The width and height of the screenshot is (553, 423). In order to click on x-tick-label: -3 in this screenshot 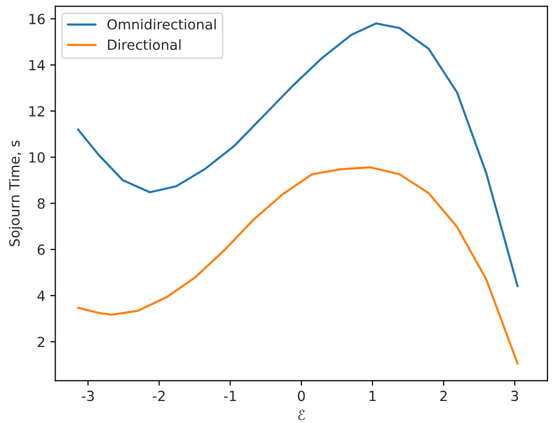, I will do `click(88, 396)`.